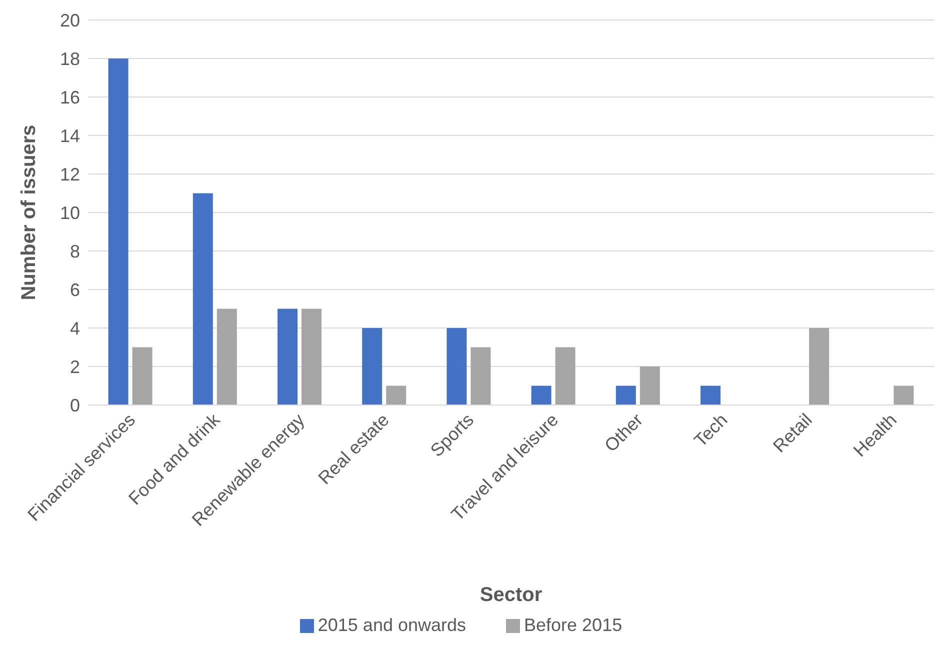  Describe the element at coordinates (29, 212) in the screenshot. I see `y-axis-title: Number of issuers` at that location.